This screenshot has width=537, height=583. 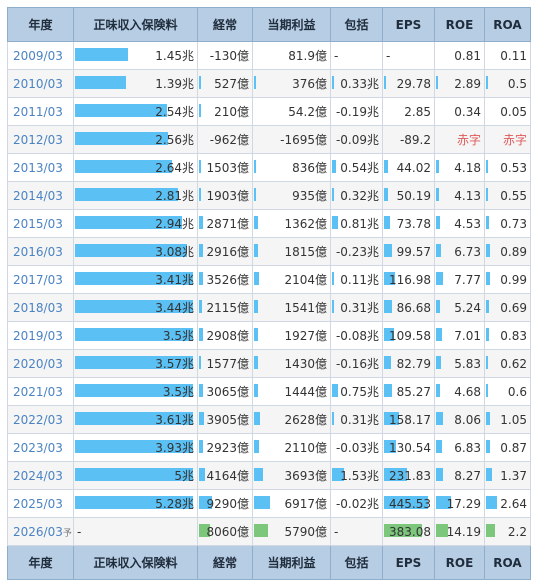 I want to click on roa-value: 0.53, so click(x=513, y=167).